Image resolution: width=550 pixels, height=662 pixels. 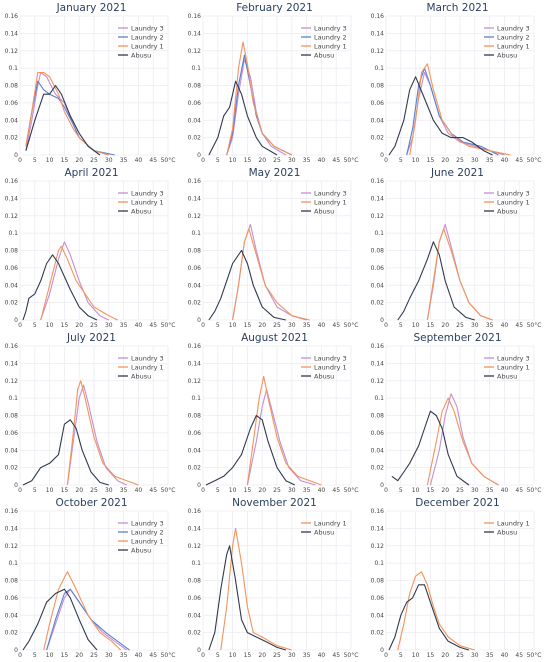 What do you see at coordinates (351, 490) in the screenshot?
I see `x-tick-label: 50°C` at bounding box center [351, 490].